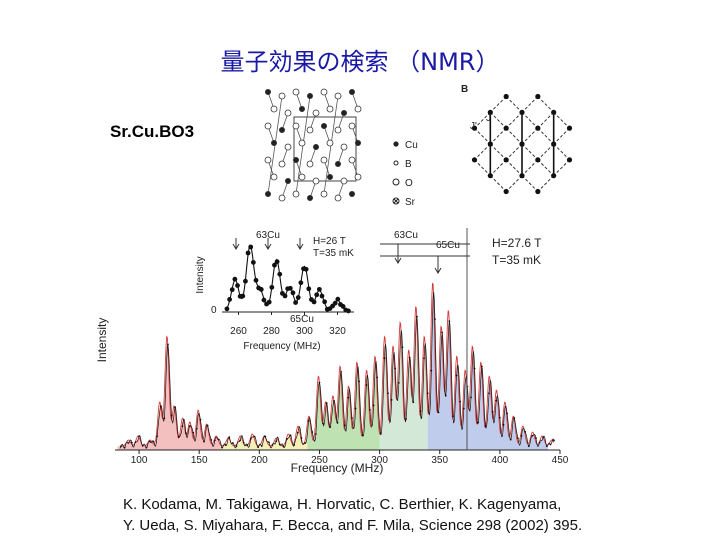  What do you see at coordinates (517, 139) in the screenshot?
I see `shastry-sutherland-lattice: B J J'` at bounding box center [517, 139].